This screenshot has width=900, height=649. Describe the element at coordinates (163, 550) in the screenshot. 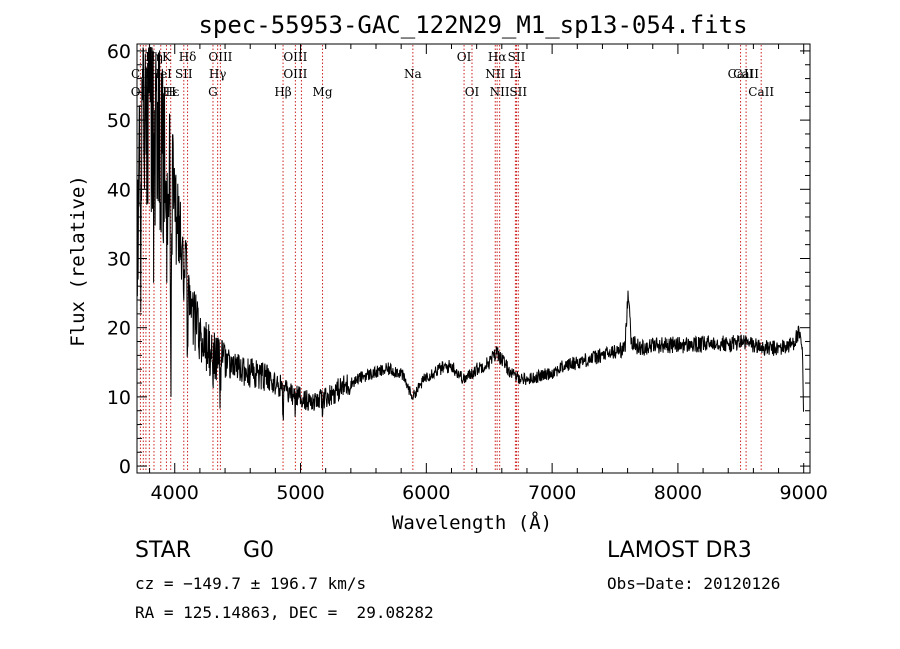

I see `object-class: STAR` at that location.